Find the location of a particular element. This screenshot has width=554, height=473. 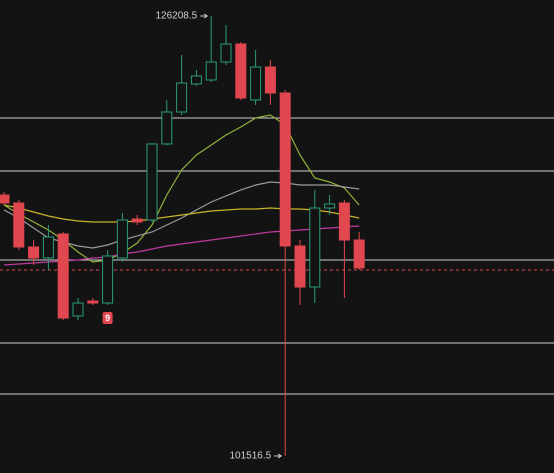

price-label: 126208.5 is located at coordinates (176, 16).